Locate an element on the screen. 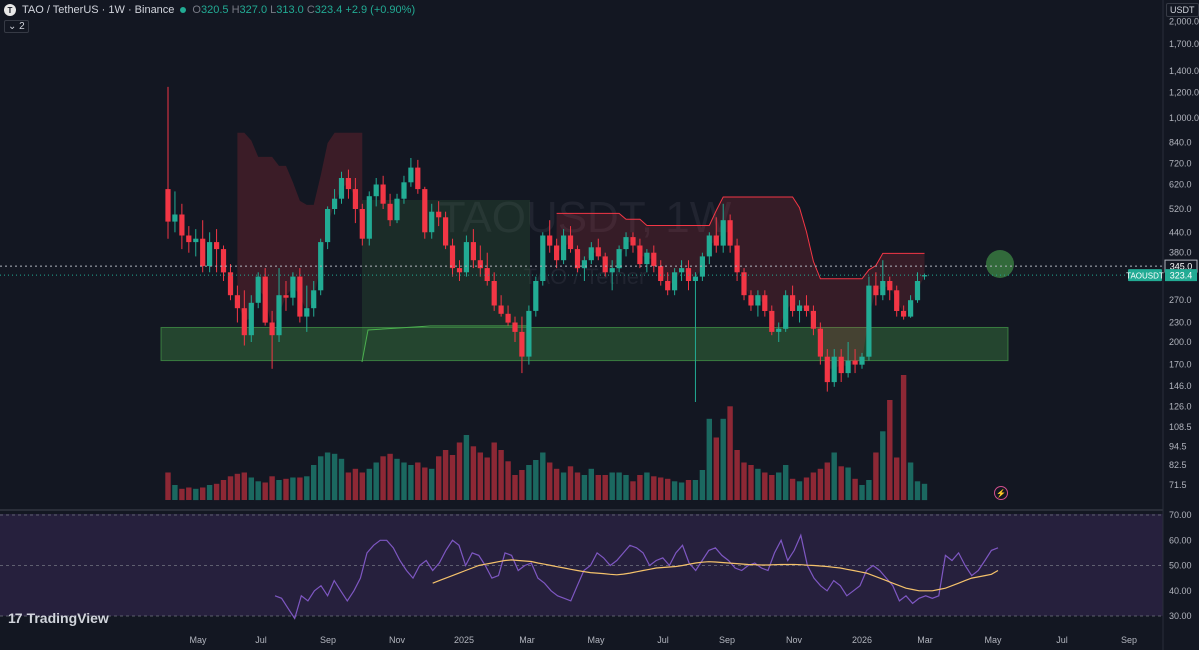 The height and width of the screenshot is (650, 1199). price-tick-label: 380.0 is located at coordinates (1180, 253).